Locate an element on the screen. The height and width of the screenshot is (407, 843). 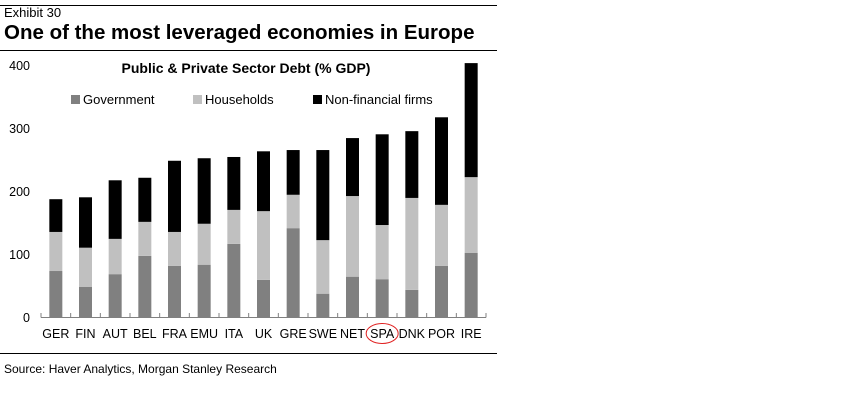
bar-uk-government is located at coordinates (263, 298).